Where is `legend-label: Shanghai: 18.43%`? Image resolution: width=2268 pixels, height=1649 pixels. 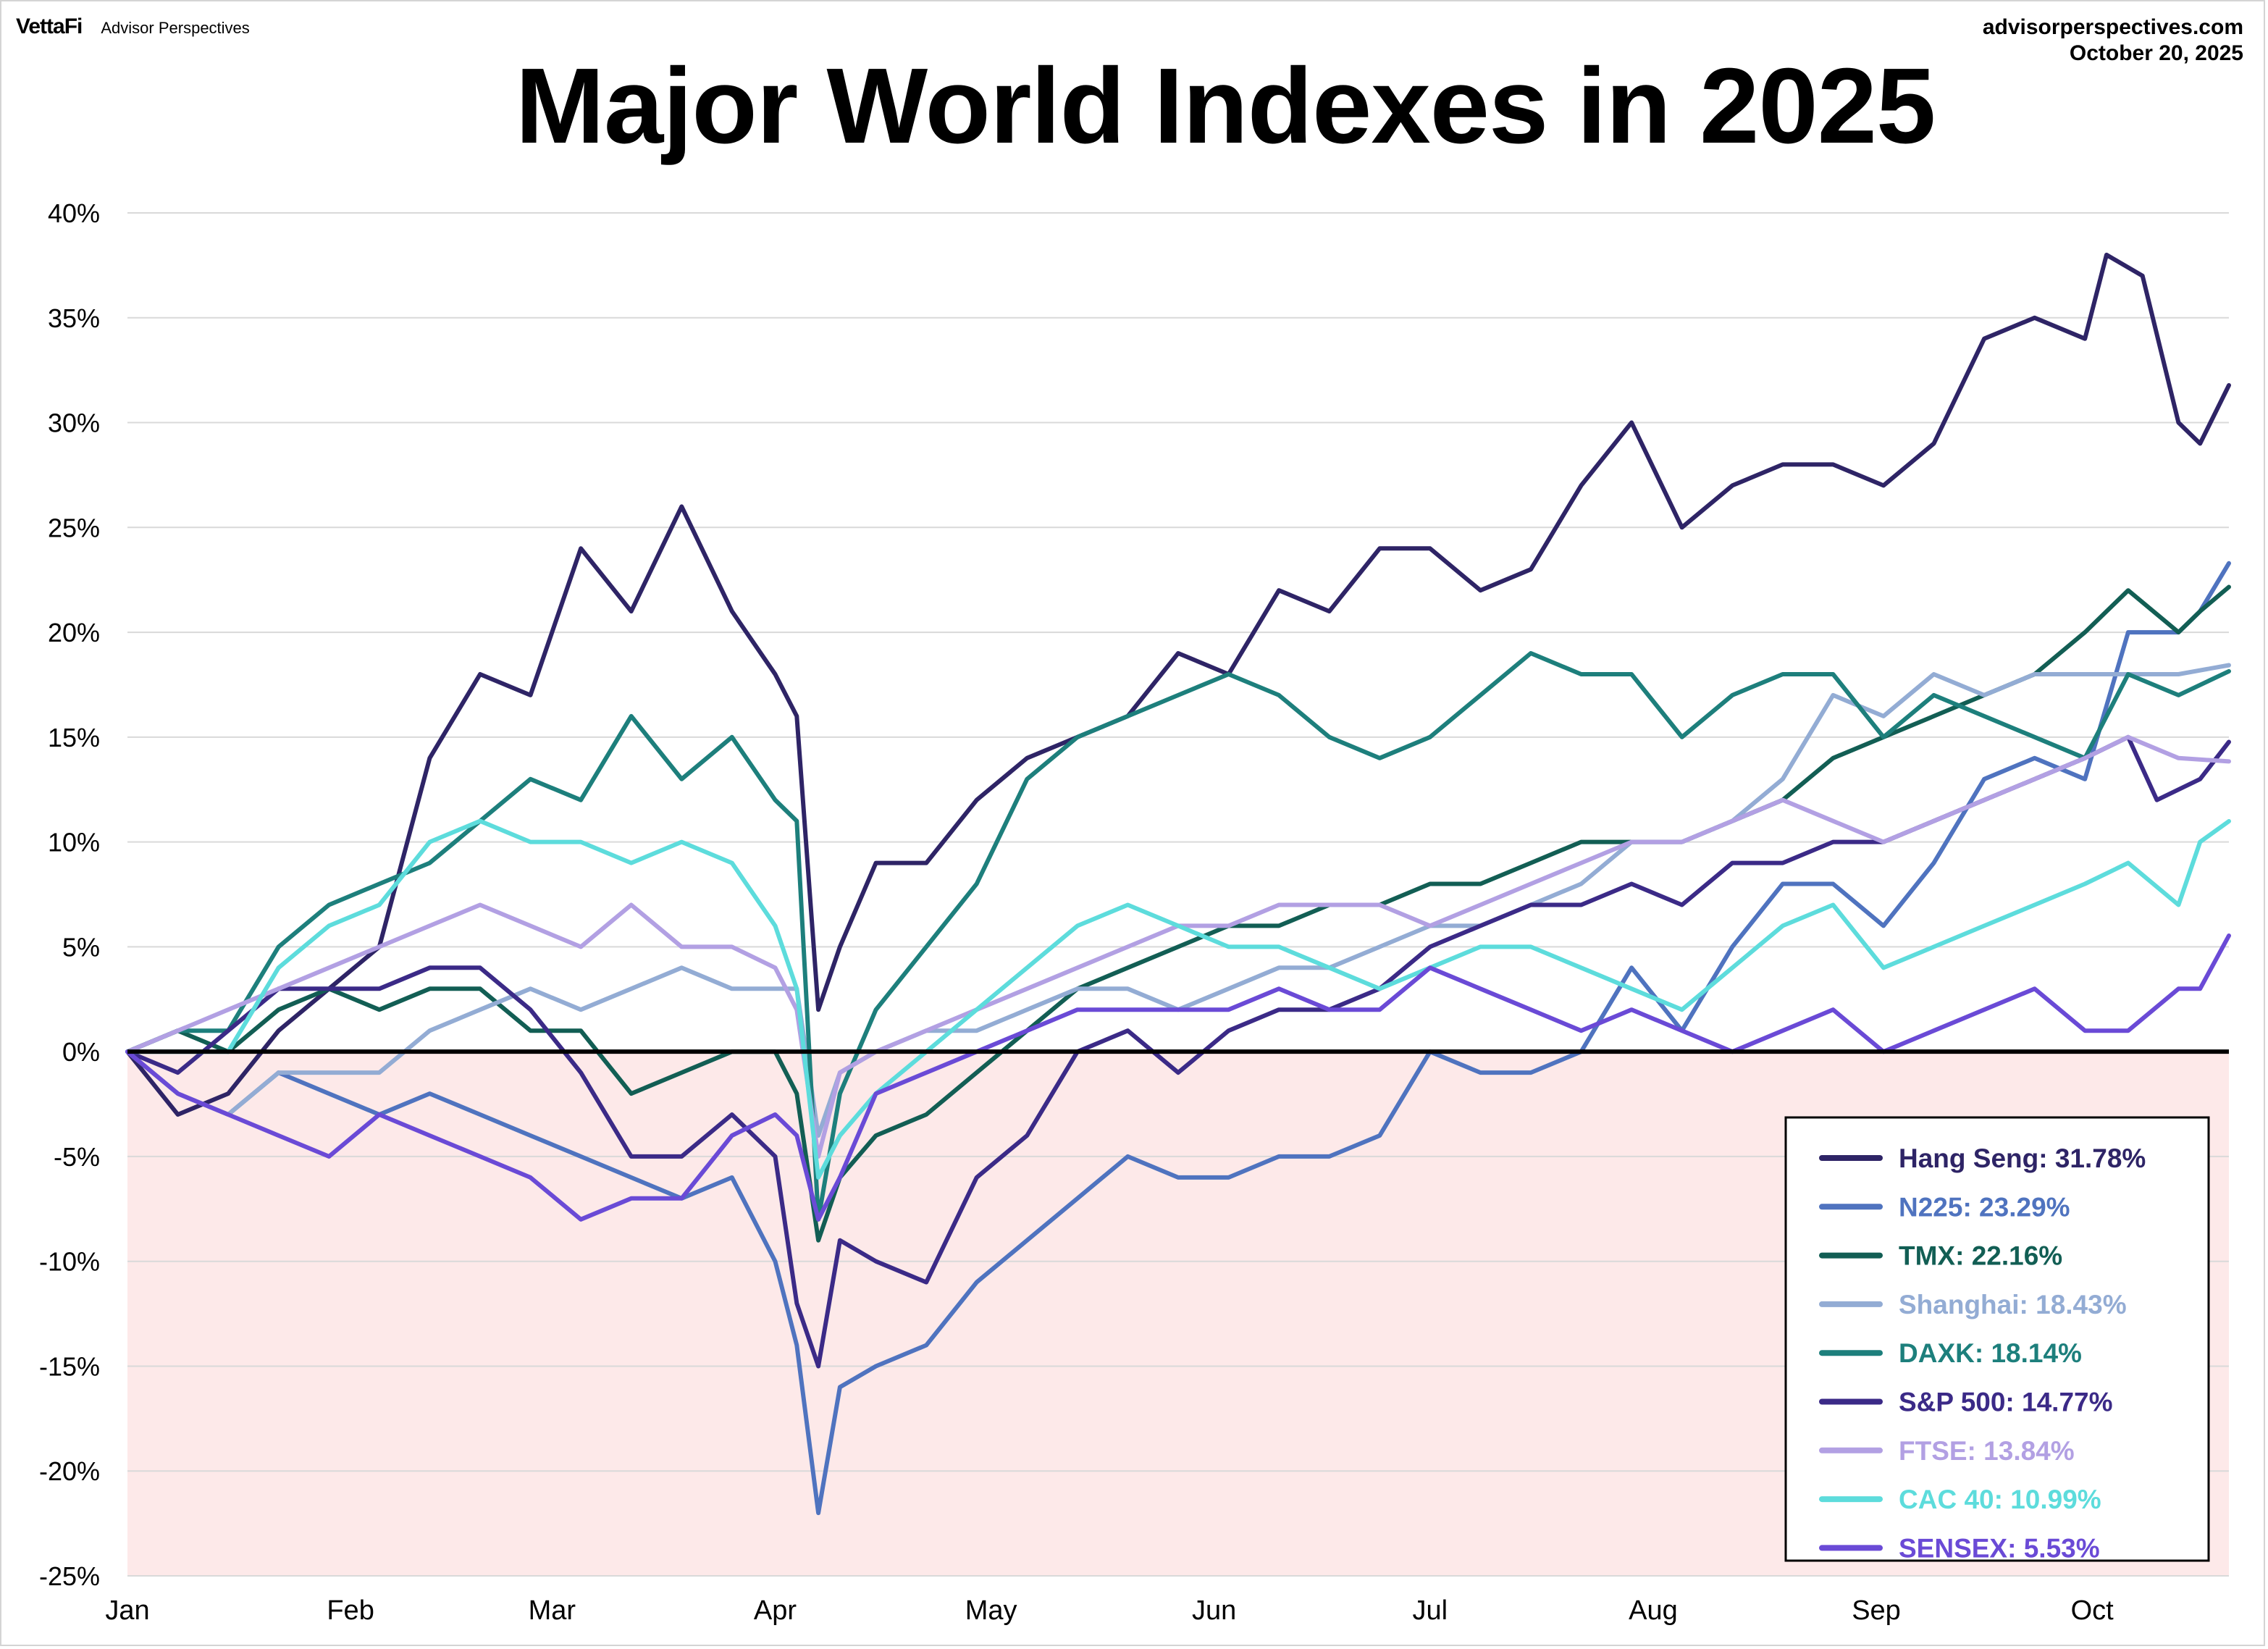 legend-label: Shanghai: 18.43% is located at coordinates (2013, 1304).